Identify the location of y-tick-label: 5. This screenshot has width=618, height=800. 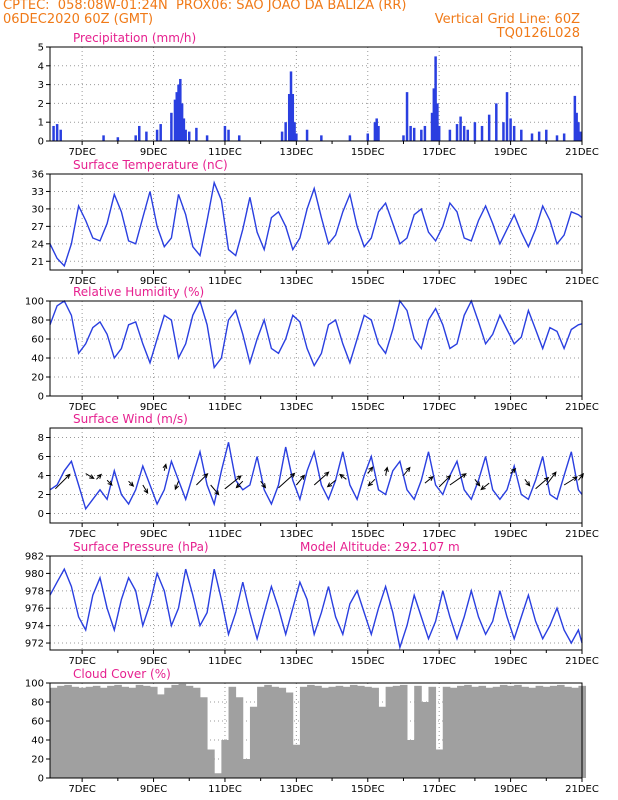
(41, 48).